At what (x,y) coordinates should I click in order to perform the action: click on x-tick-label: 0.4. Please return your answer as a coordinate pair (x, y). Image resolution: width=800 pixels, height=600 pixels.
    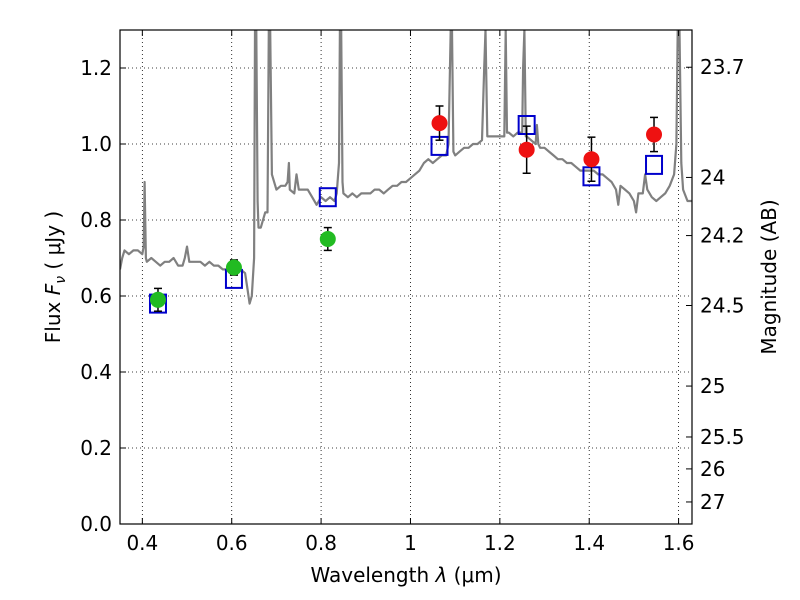
    Looking at the image, I should click on (142, 543).